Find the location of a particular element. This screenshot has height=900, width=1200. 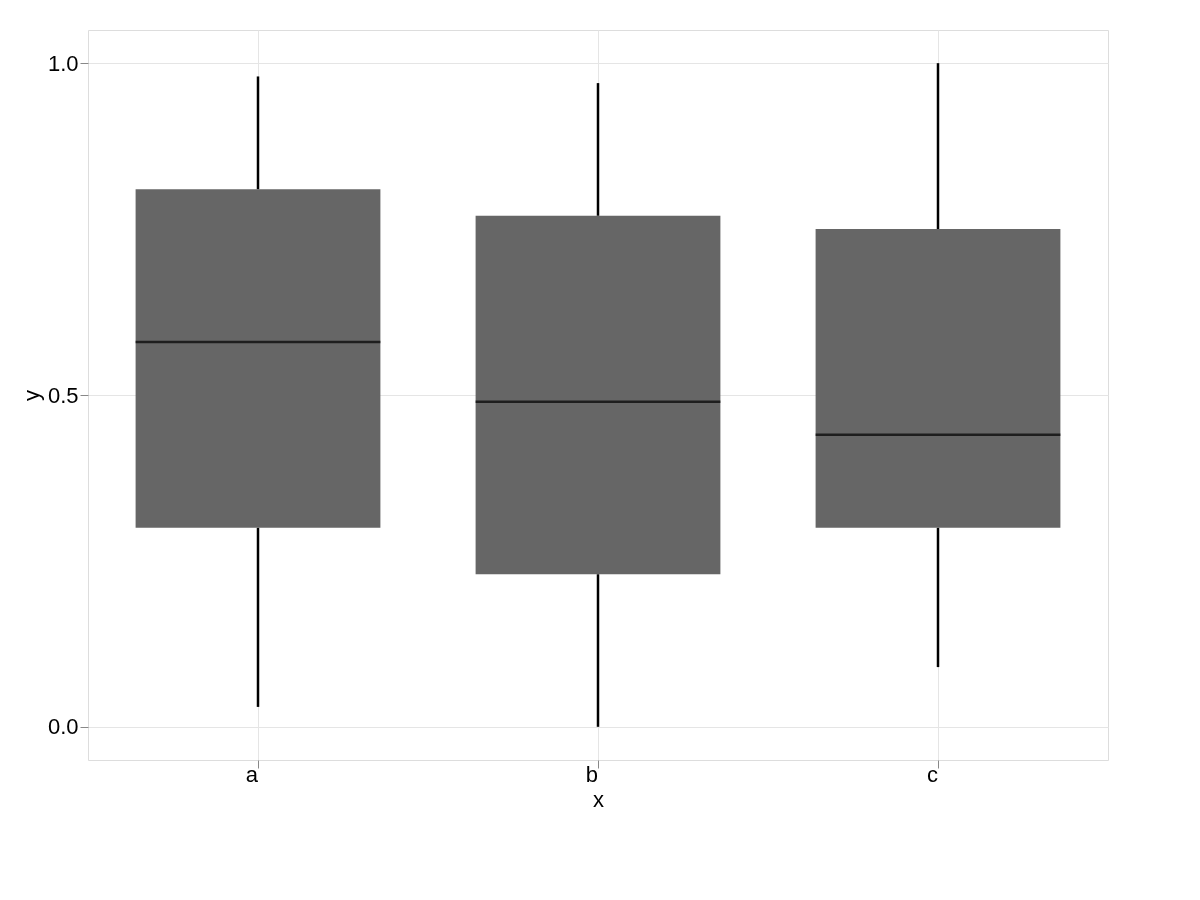

x-tick-label: b is located at coordinates (591, 774).